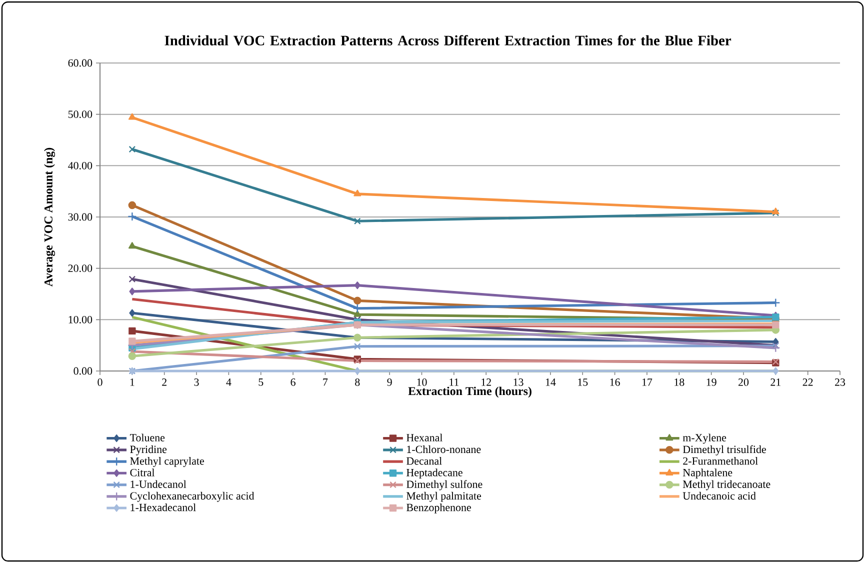 The height and width of the screenshot is (563, 865). Describe the element at coordinates (707, 473) in the screenshot. I see `legend-label: Naphtalene` at that location.